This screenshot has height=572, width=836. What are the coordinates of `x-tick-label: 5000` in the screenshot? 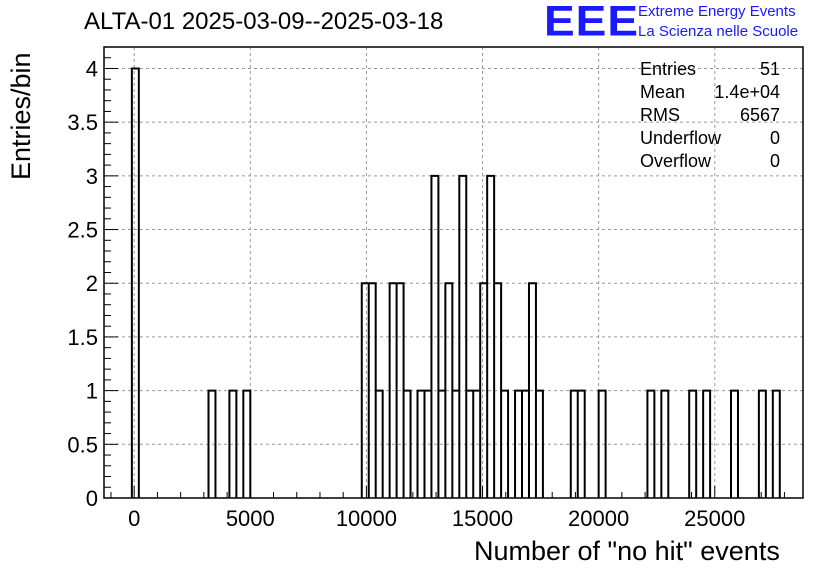 It's located at (250, 518).